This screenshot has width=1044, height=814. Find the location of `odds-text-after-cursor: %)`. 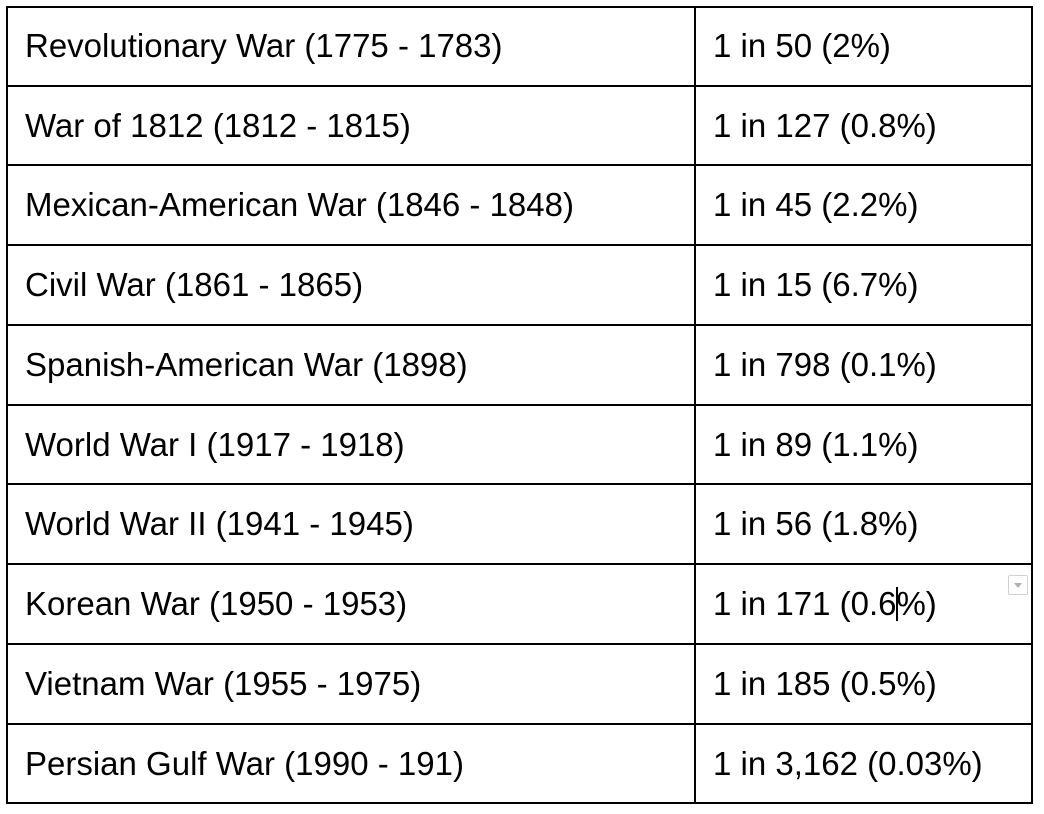

odds-text-after-cursor: %) is located at coordinates (916, 604).